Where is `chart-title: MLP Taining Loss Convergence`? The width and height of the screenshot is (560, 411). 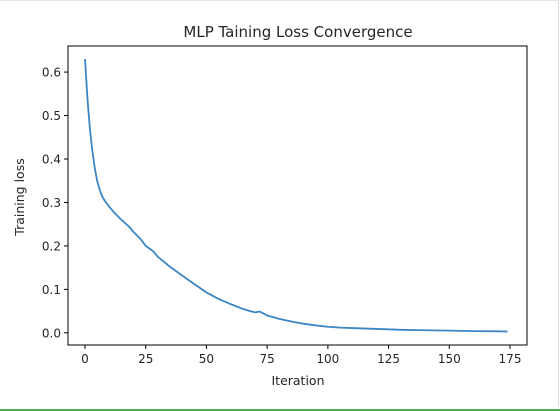 chart-title: MLP Taining Loss Convergence is located at coordinates (297, 32).